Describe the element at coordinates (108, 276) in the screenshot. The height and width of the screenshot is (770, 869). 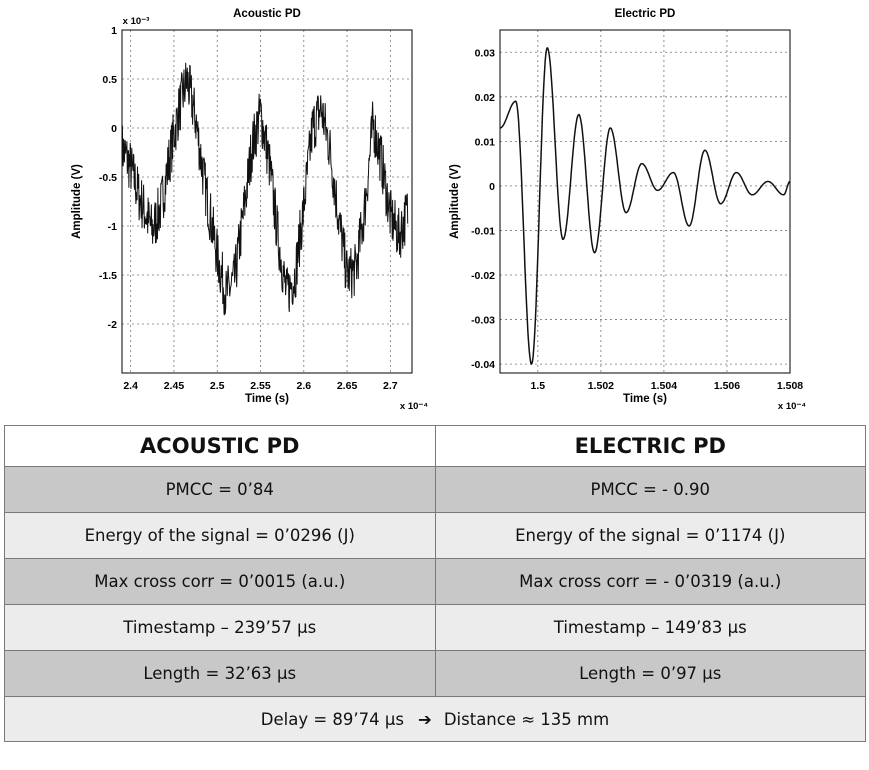
I see `y-tick-label: -1.5` at that location.